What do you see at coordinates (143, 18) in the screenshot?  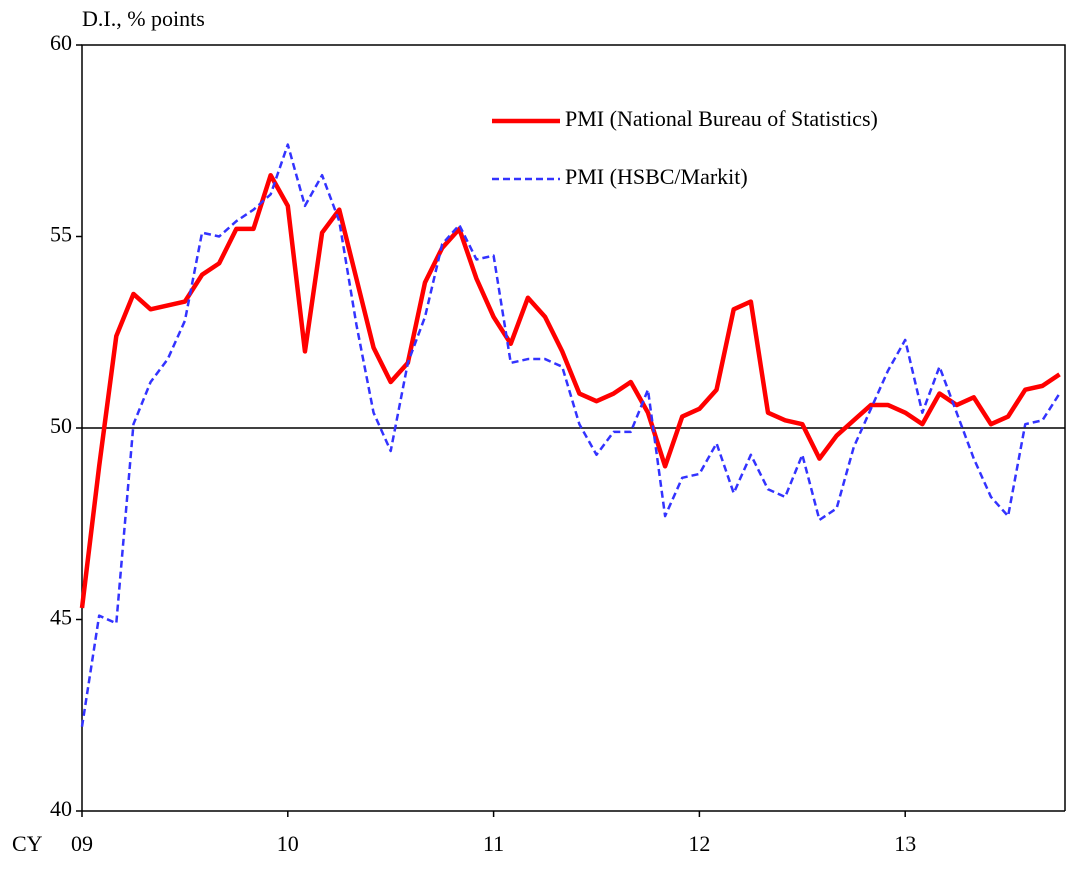 I see `chart-title: D.I., % points` at bounding box center [143, 18].